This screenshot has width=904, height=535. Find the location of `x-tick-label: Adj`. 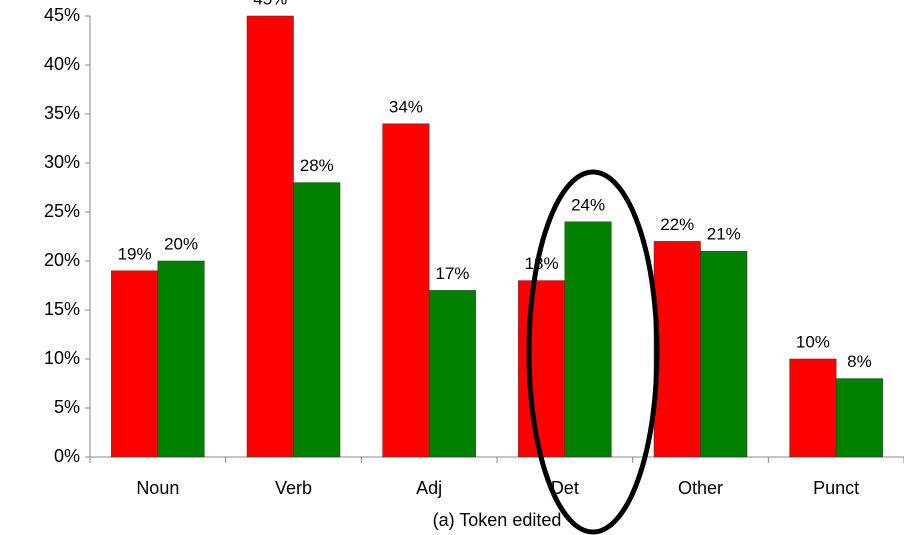

x-tick-label: Adj is located at coordinates (429, 488).